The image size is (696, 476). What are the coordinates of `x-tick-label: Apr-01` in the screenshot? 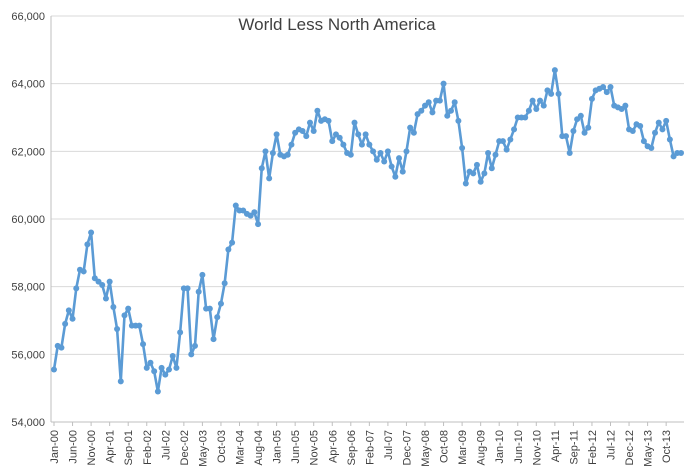 It's located at (111, 446).